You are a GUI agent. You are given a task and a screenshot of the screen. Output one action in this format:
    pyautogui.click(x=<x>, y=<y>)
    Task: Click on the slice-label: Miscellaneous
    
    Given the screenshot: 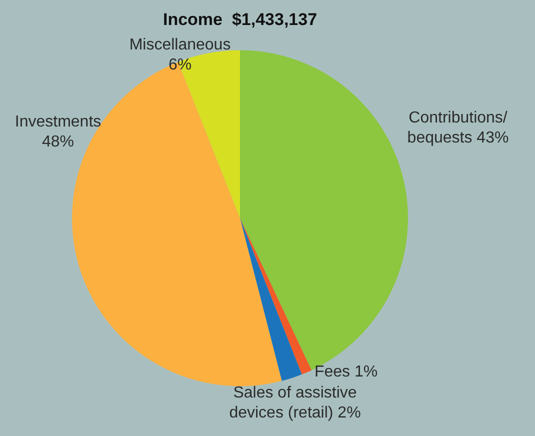 What is the action you would take?
    pyautogui.click(x=180, y=45)
    